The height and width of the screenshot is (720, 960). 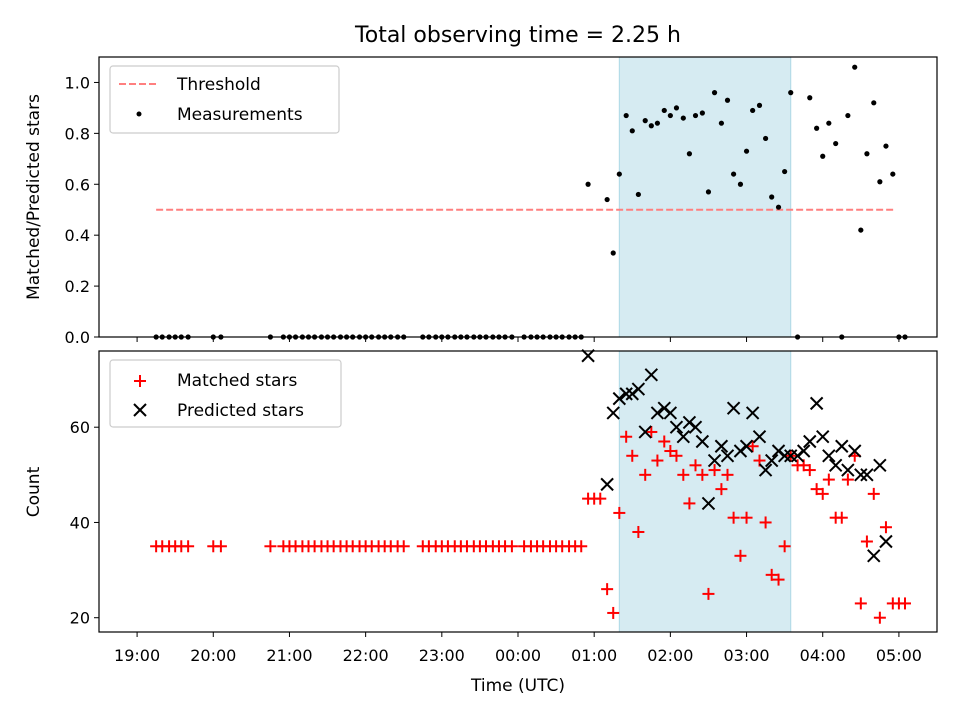 What do you see at coordinates (218, 85) in the screenshot?
I see `legend-threshold-label: Threshold` at bounding box center [218, 85].